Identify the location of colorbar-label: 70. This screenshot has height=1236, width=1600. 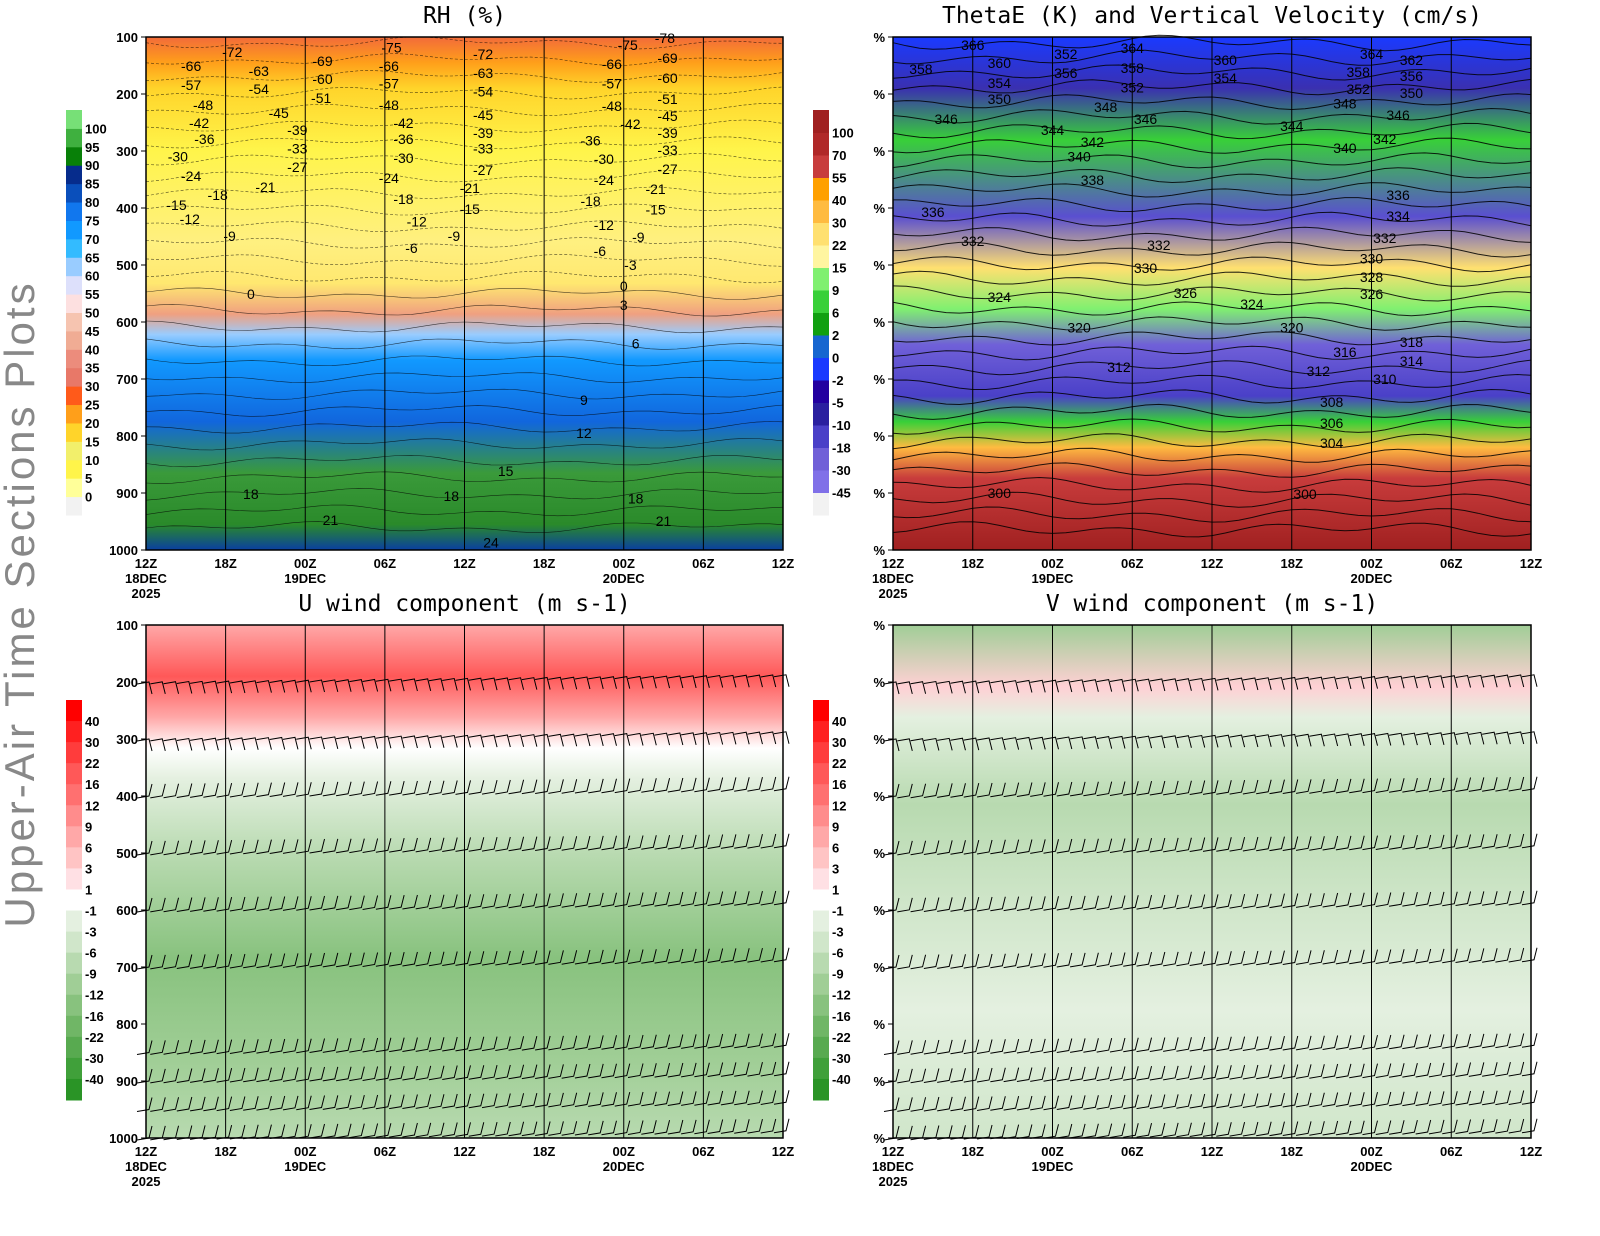
(92, 239).